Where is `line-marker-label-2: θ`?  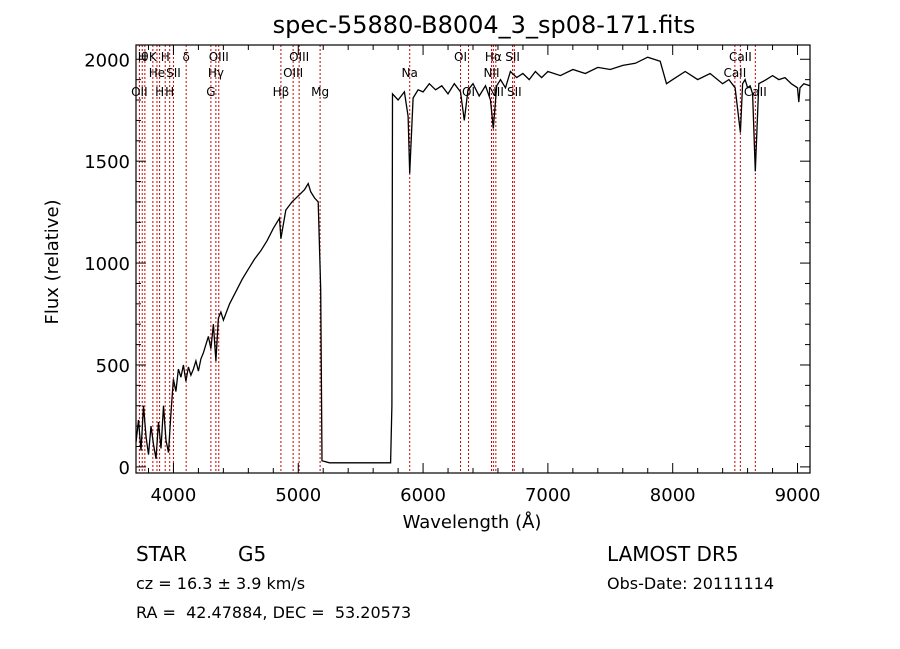 line-marker-label-2: θ is located at coordinates (144, 57).